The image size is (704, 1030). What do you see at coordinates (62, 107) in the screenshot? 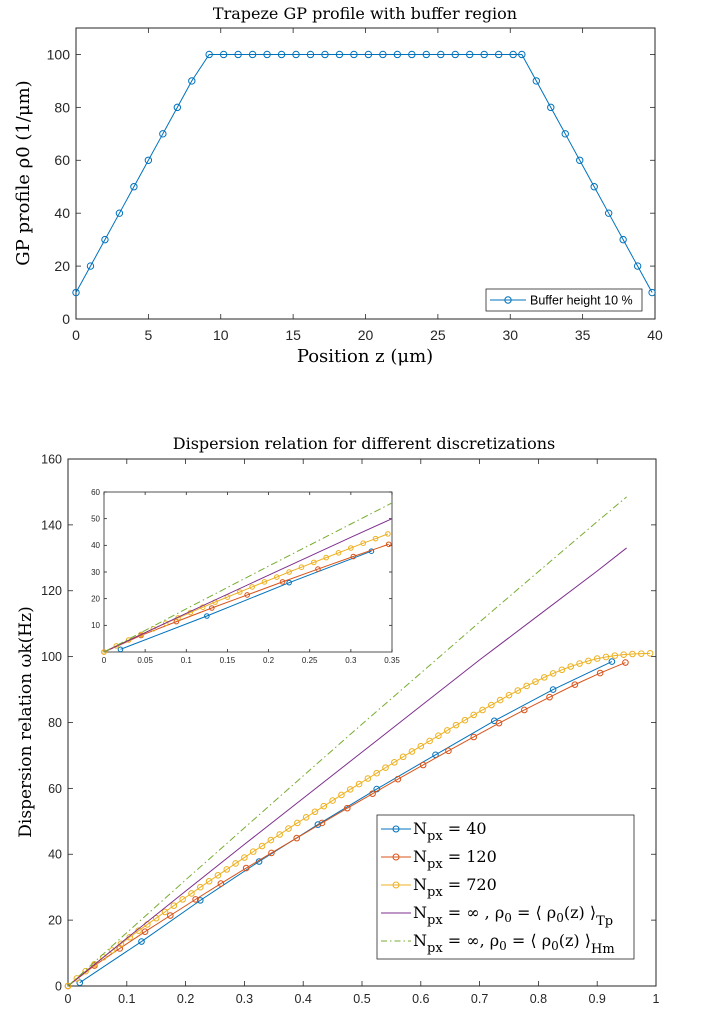
I see `profile-y-tick-label: 80` at bounding box center [62, 107].